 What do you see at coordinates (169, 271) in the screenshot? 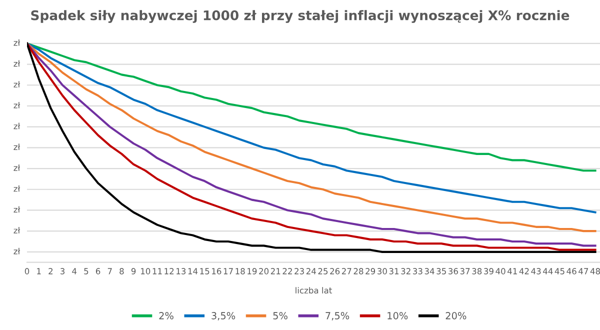
I see `x-tick-label: 12` at bounding box center [169, 271].